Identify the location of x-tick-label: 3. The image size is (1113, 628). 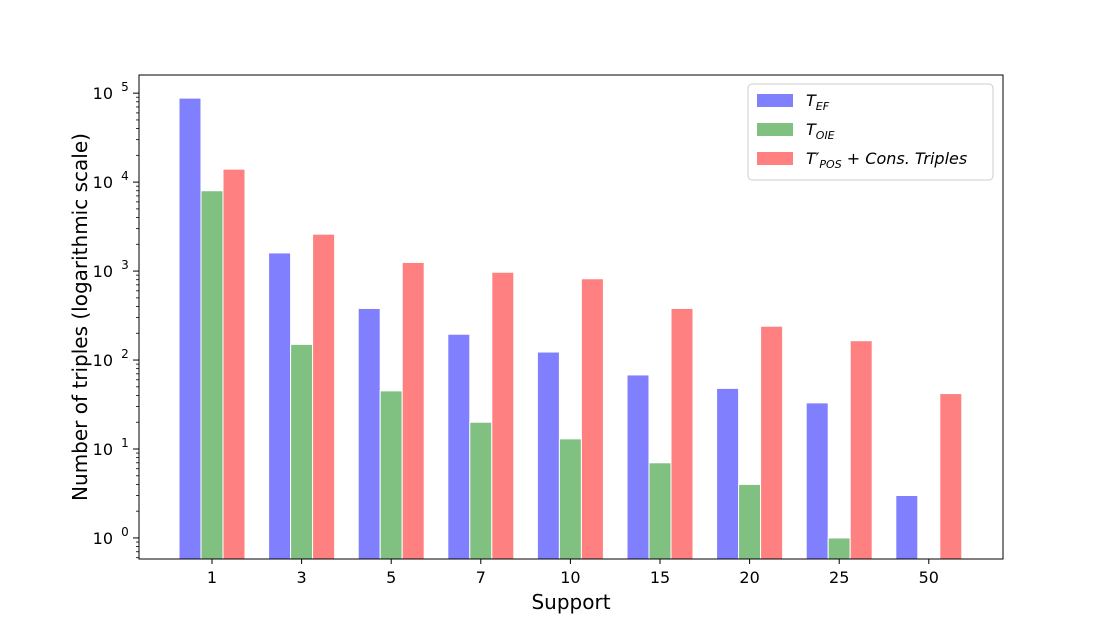
(302, 577).